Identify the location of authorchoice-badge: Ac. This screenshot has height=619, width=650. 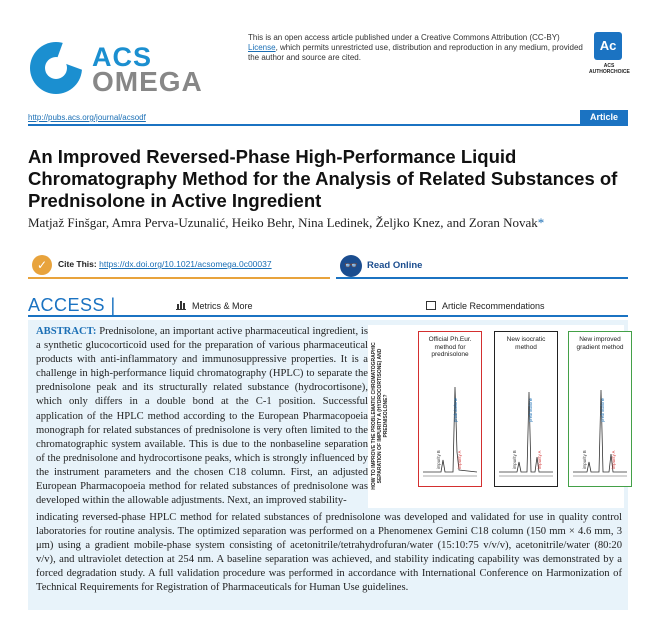
(608, 46).